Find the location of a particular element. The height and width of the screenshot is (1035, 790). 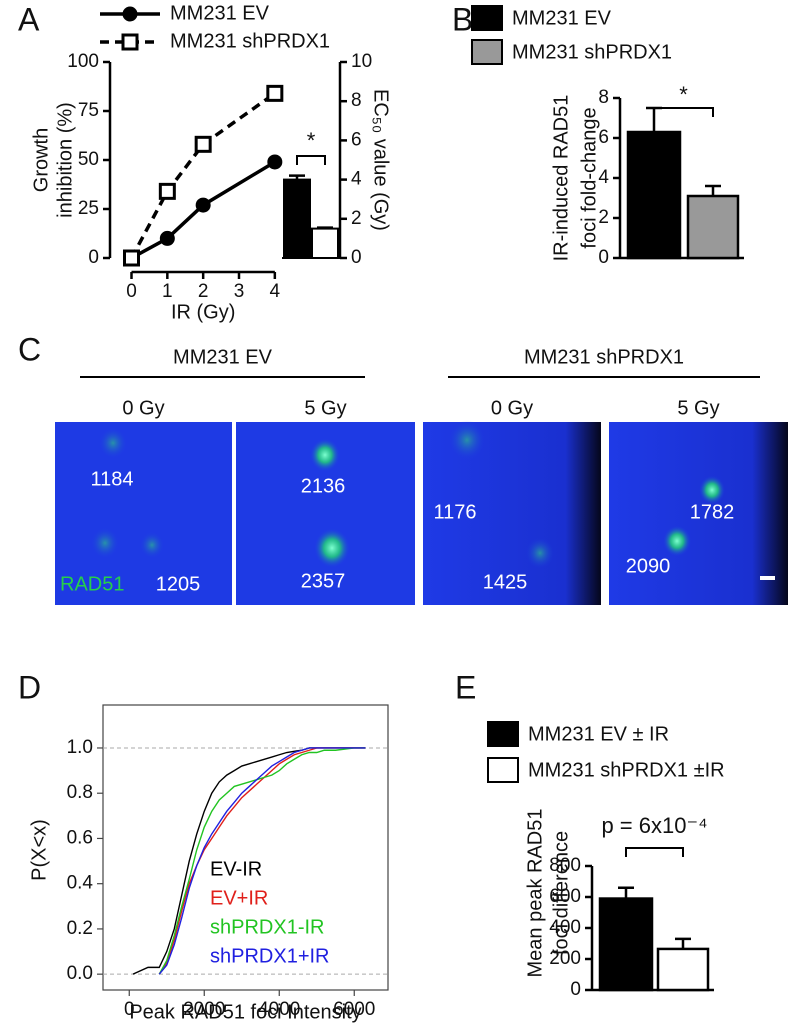

y-tick-label: 10 is located at coordinates (361, 61).